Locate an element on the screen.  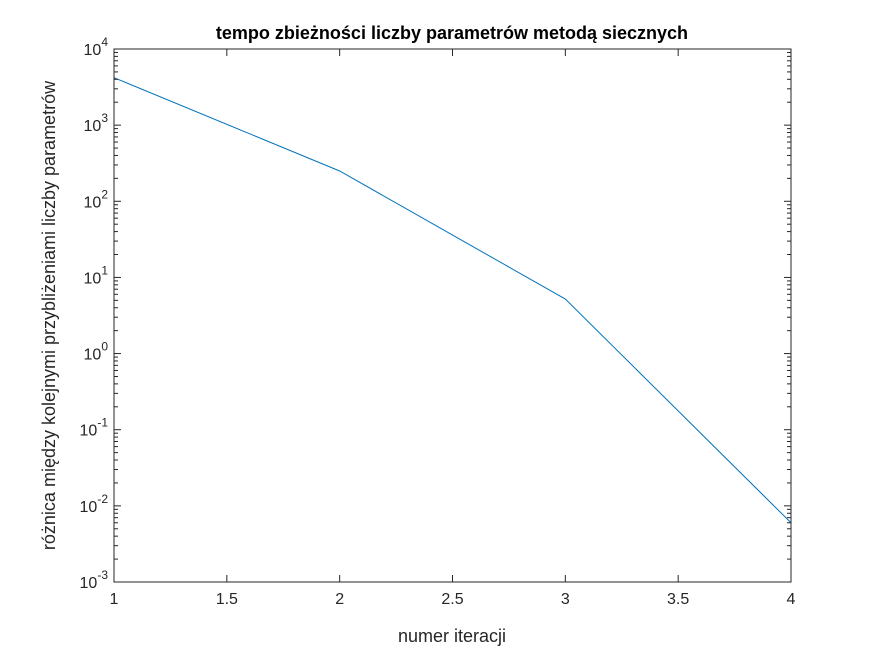
y-tick-label: 10³ is located at coordinates (96, 123).